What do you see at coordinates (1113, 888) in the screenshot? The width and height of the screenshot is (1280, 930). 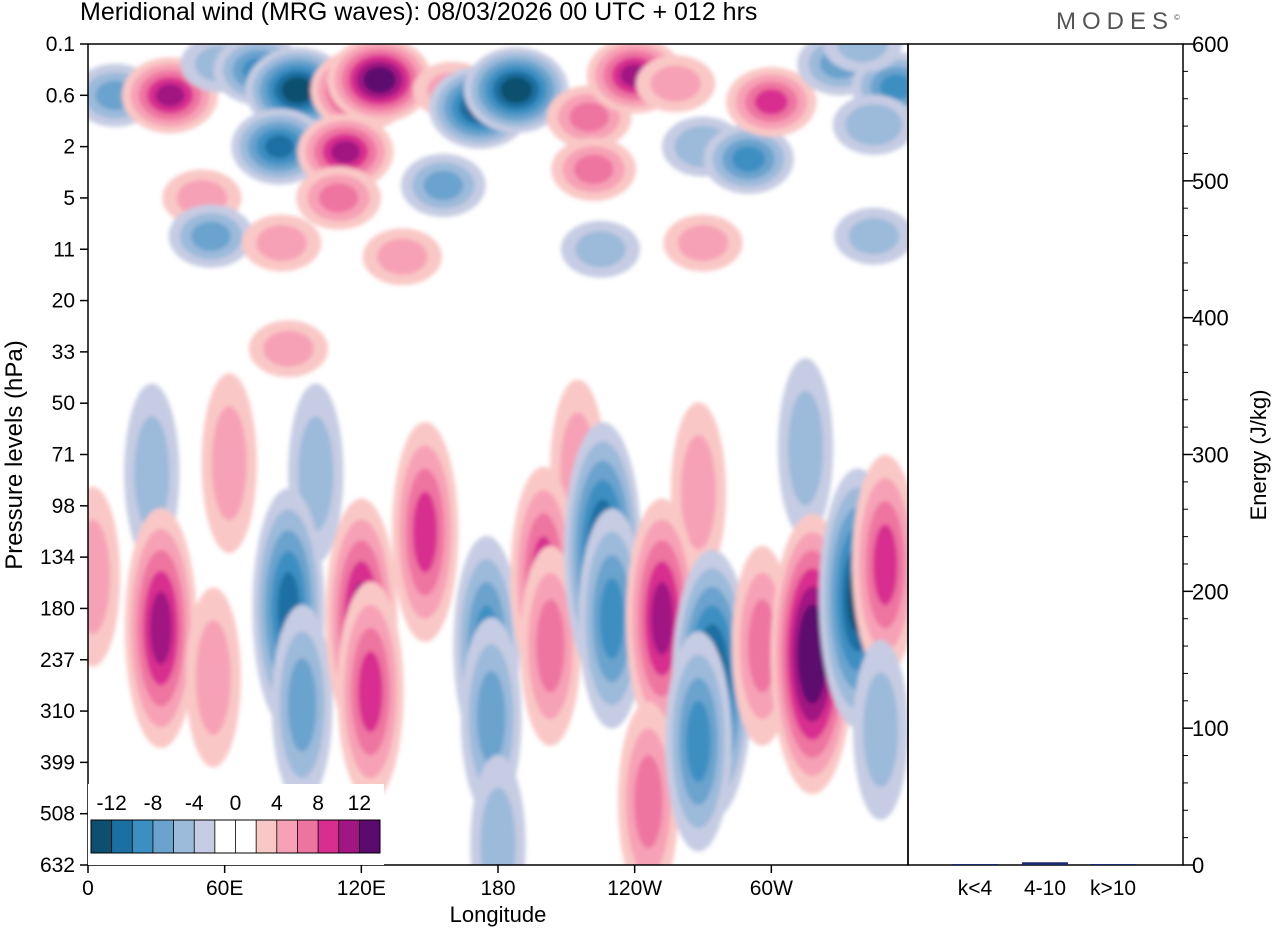 I see `energy-category-label: k>10` at bounding box center [1113, 888].